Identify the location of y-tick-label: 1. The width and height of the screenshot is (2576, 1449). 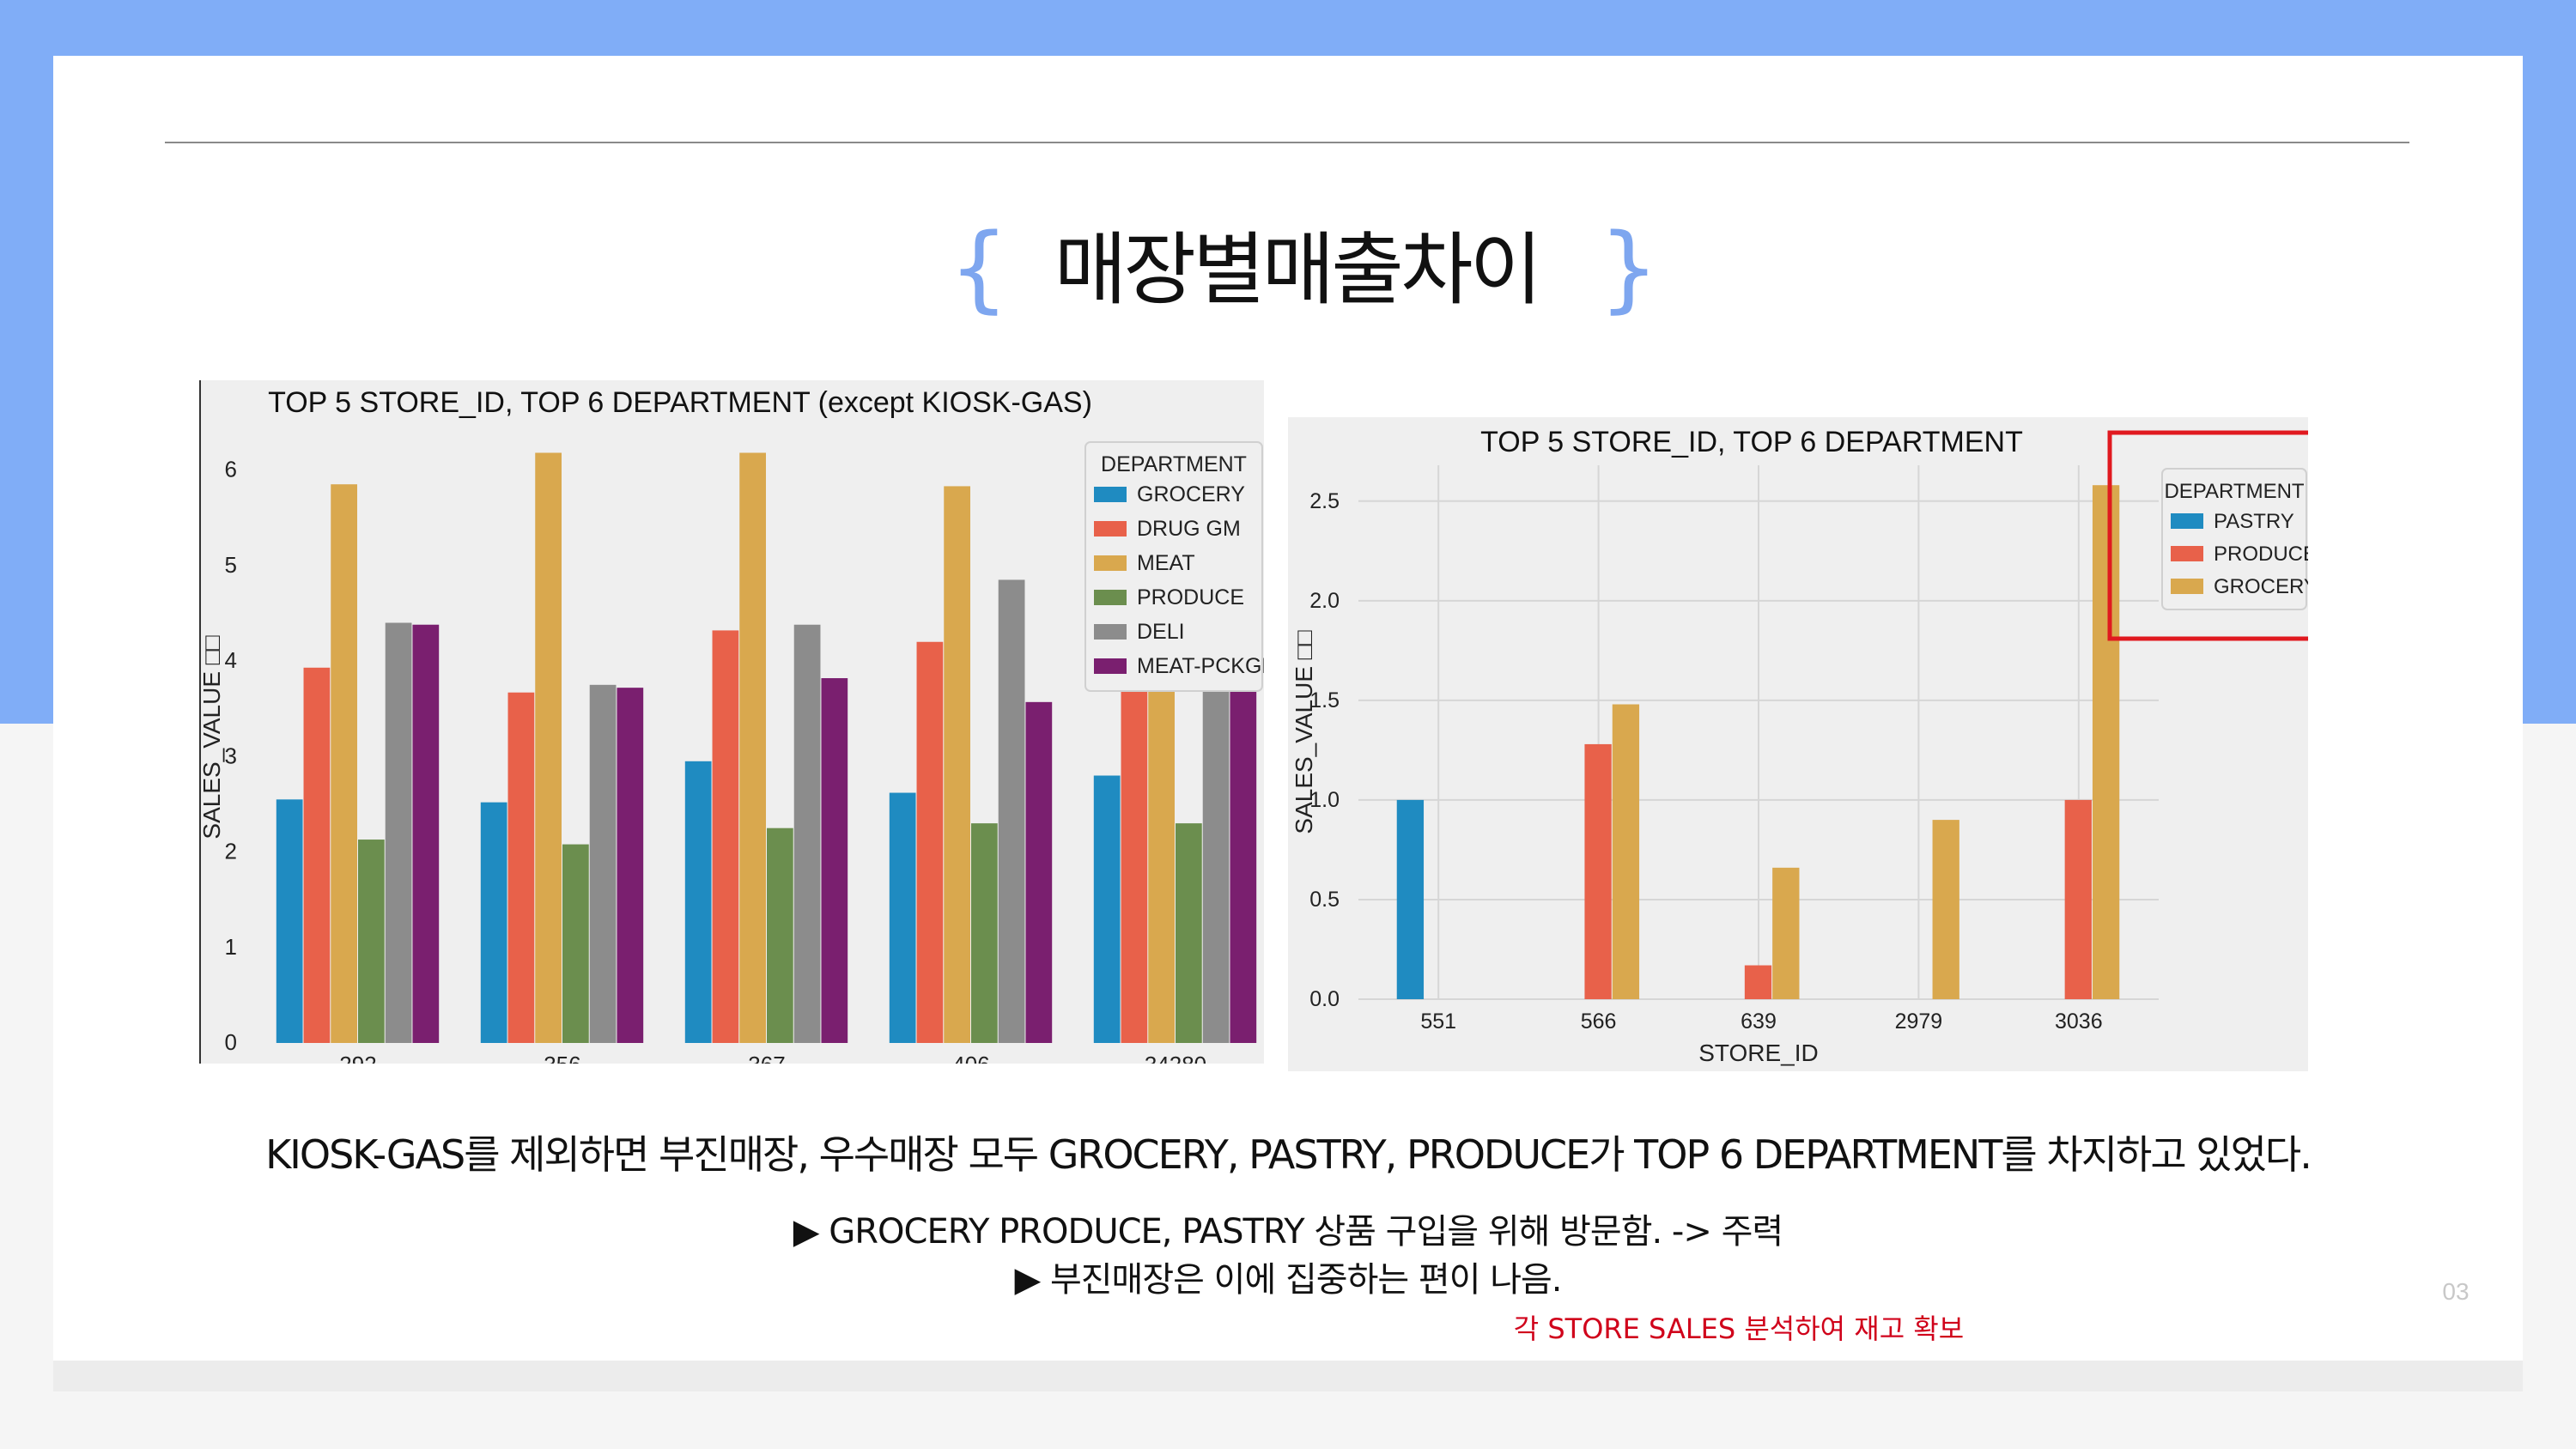
(231, 947).